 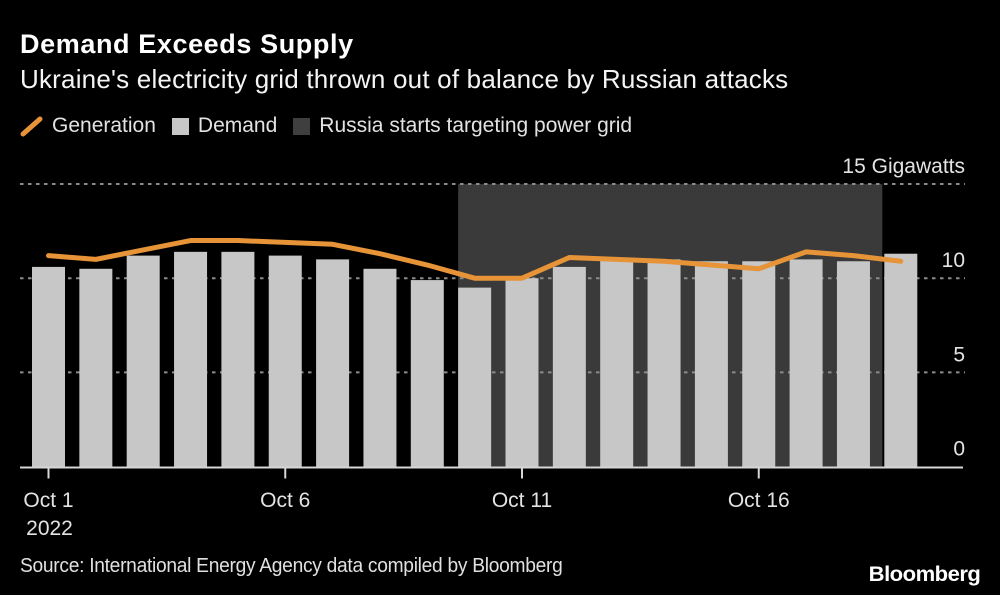 What do you see at coordinates (180, 126) in the screenshot?
I see `demand-swatch-icon` at bounding box center [180, 126].